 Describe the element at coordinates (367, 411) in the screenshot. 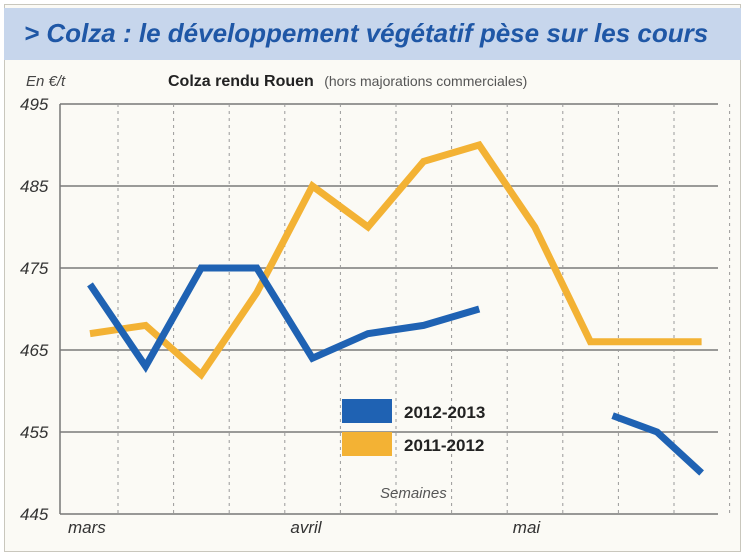

I see `legend-swatch-2012-2013` at that location.